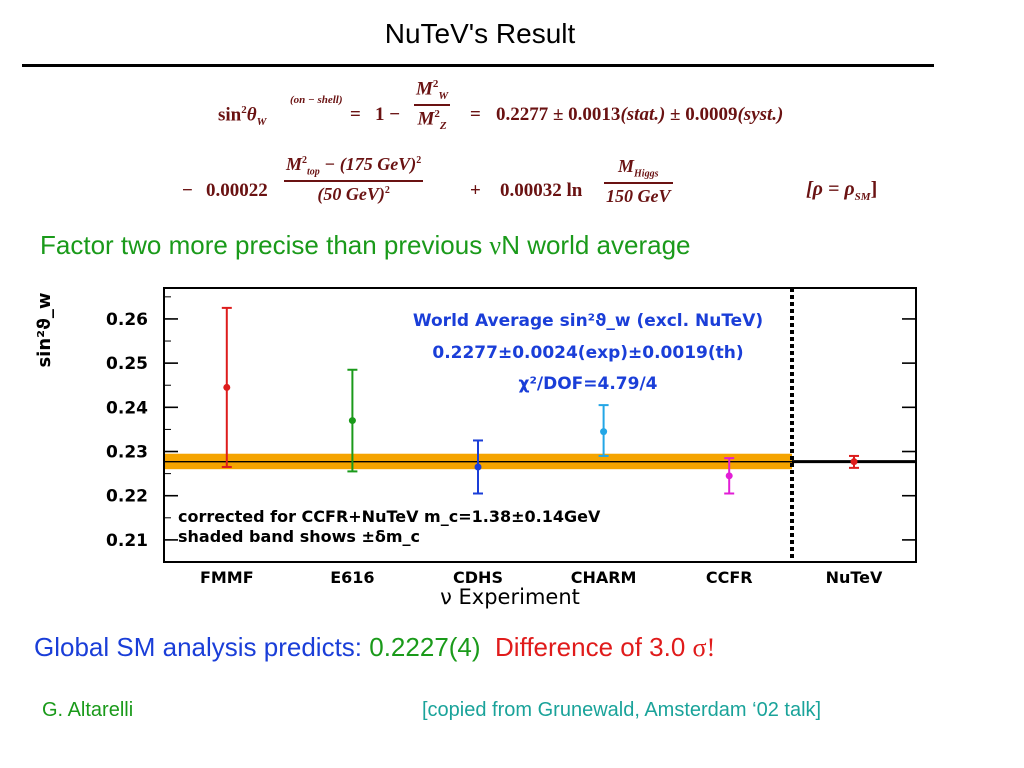 The image size is (1024, 768). Describe the element at coordinates (475, 114) in the screenshot. I see `eq-equals-2: =` at that location.